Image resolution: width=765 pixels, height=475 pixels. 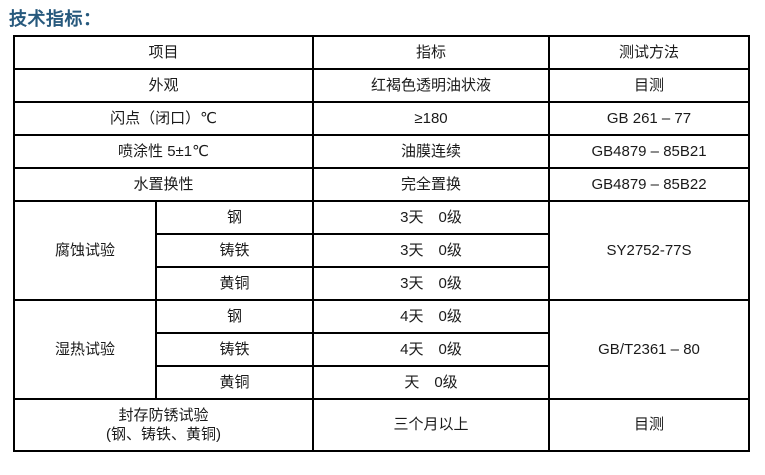 I want to click on table-row: 铸铁 4天 0级, so click(x=381, y=349).